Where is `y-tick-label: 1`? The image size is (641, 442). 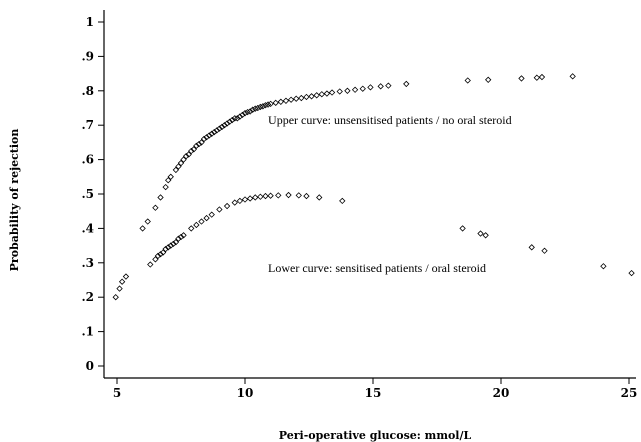 y-tick-label: 1 is located at coordinates (90, 22).